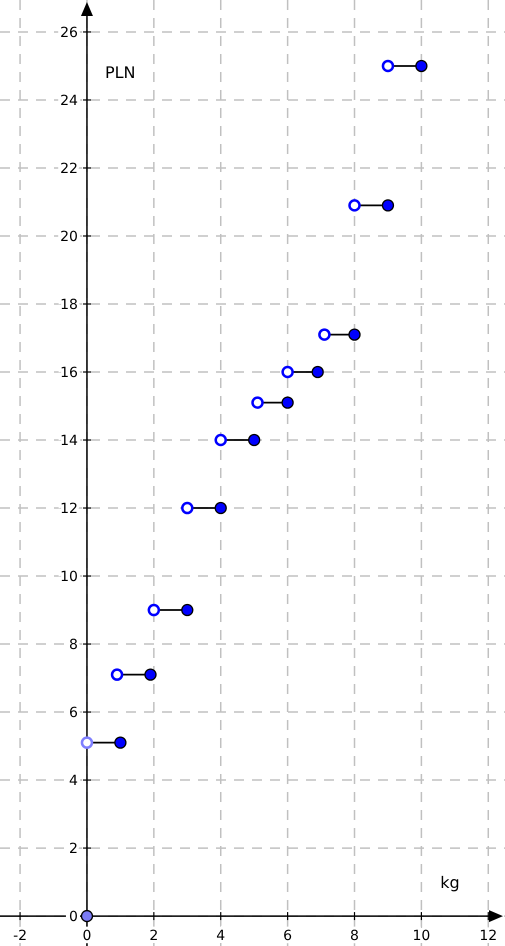  Describe the element at coordinates (69, 577) in the screenshot. I see `y-tick-label: 10` at that location.